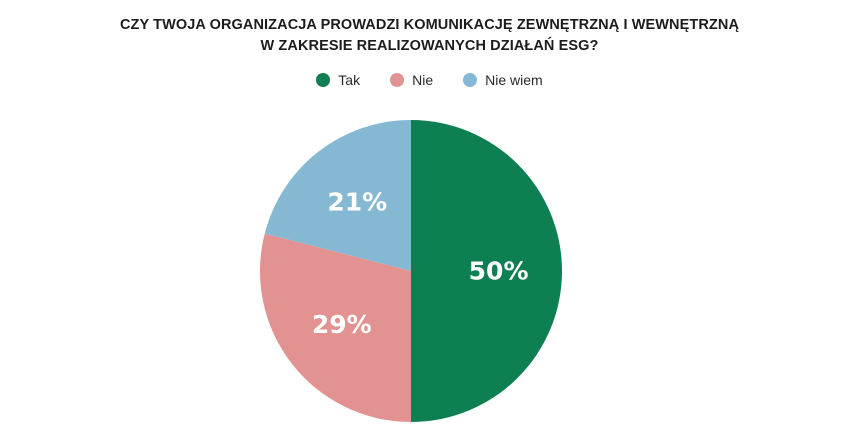 Image resolution: width=859 pixels, height=438 pixels. I want to click on legend-swatch-nie, so click(397, 80).